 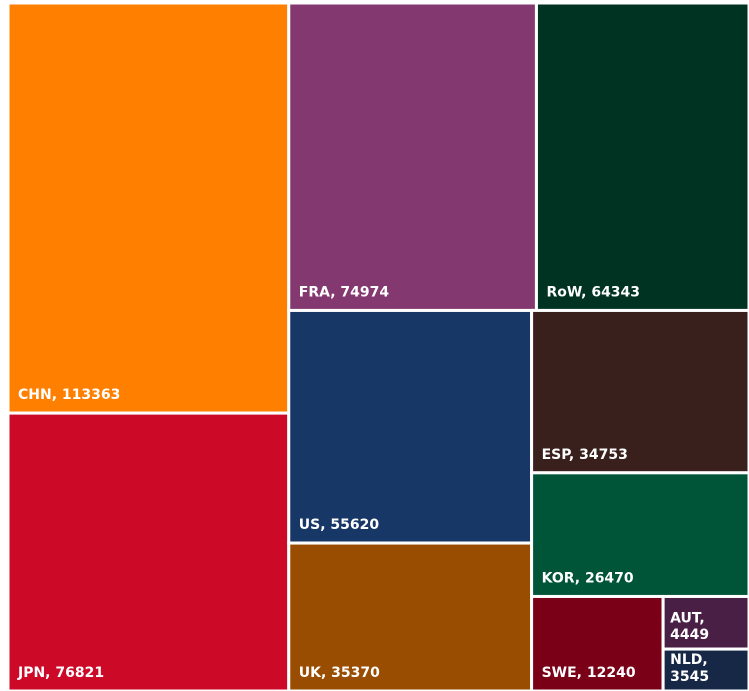 What do you see at coordinates (687, 618) in the screenshot?
I see `label-line: AUT,` at bounding box center [687, 618].